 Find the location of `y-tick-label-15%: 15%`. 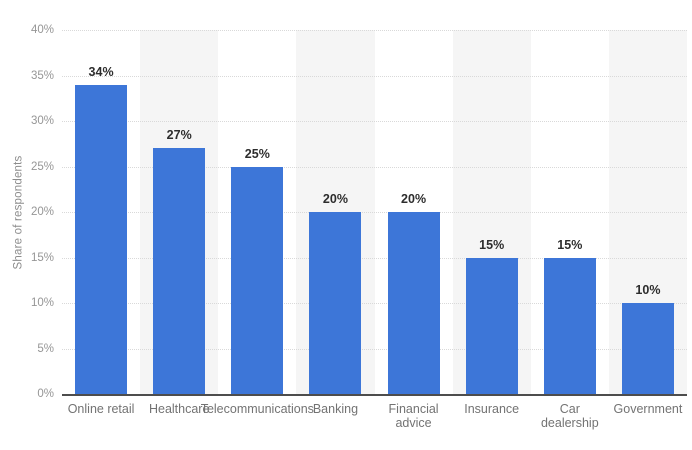

y-tick-label-15%: 15% is located at coordinates (42, 257).